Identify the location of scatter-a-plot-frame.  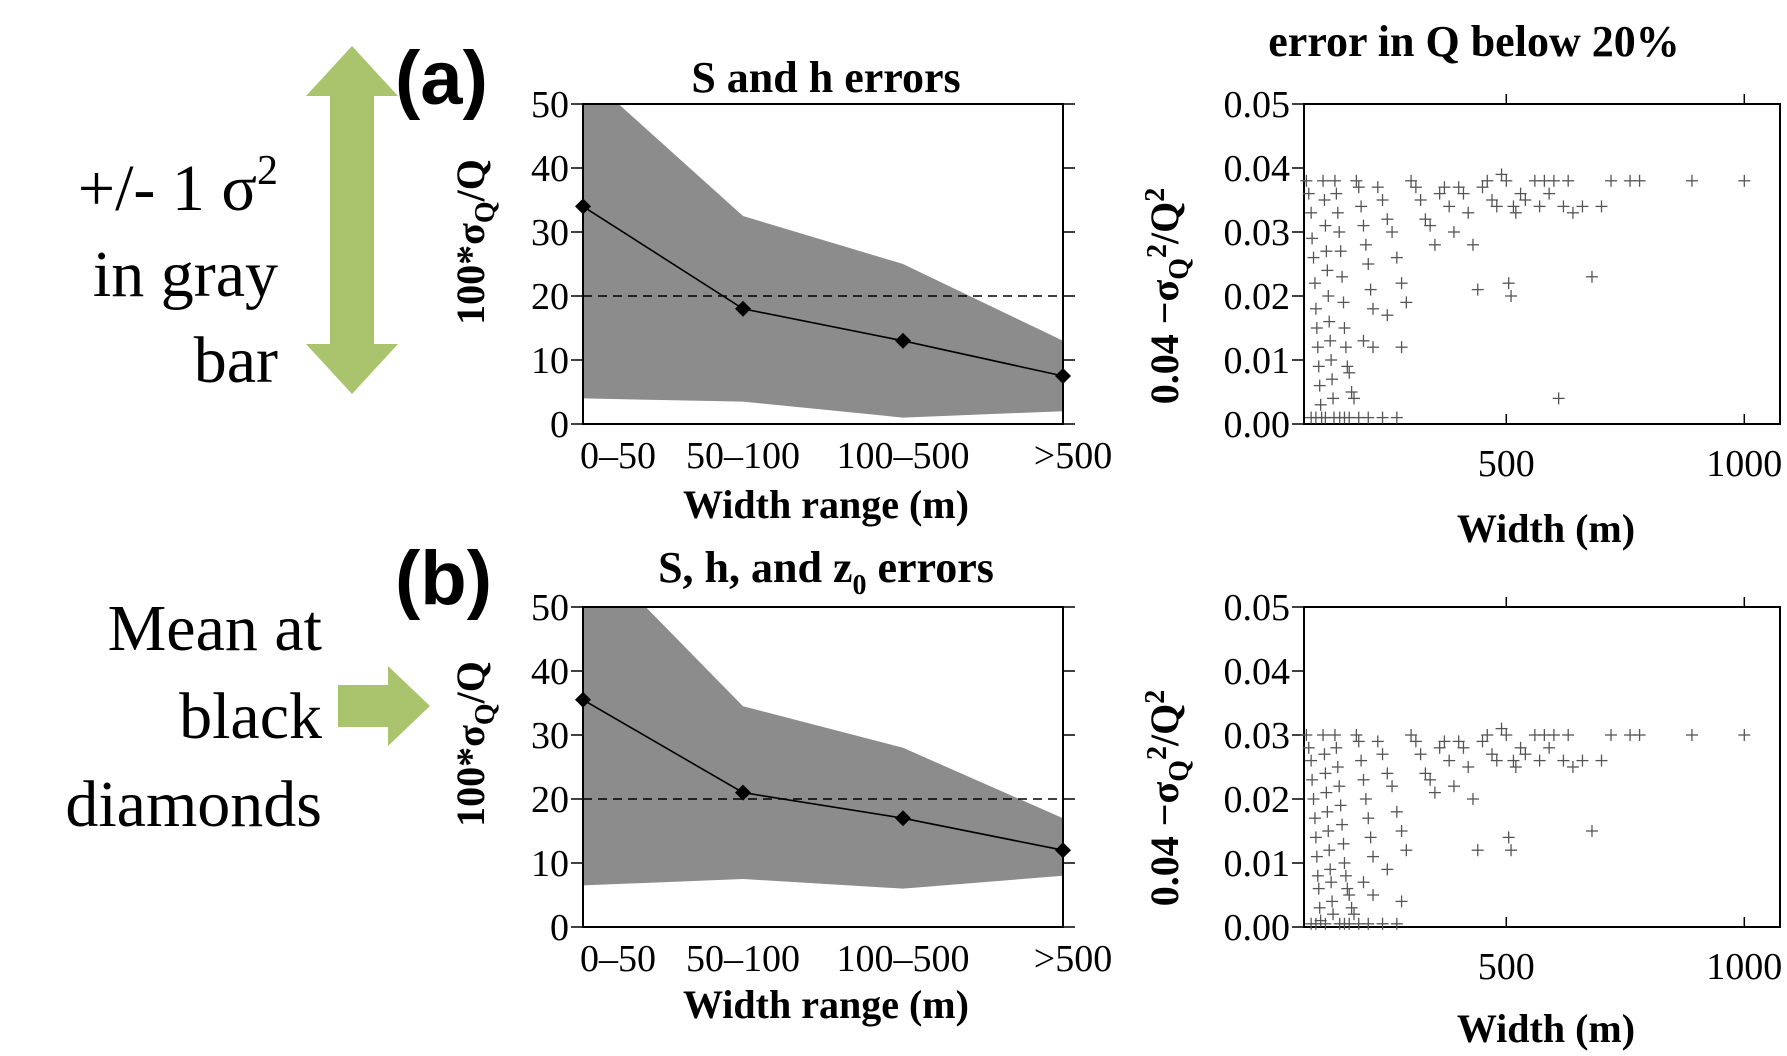
(1542, 264).